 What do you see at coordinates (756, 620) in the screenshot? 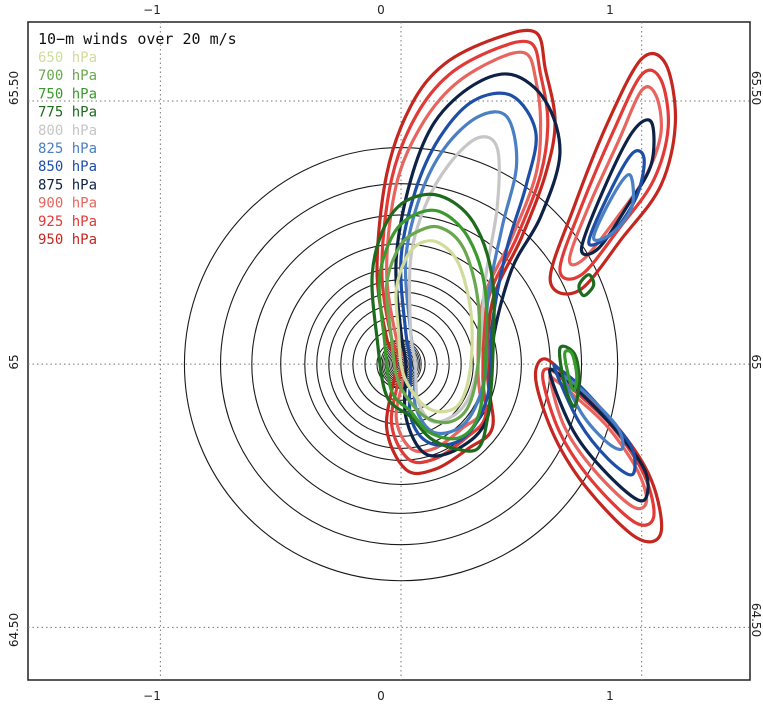
I see `y-tick-right: 64.50` at bounding box center [756, 620].